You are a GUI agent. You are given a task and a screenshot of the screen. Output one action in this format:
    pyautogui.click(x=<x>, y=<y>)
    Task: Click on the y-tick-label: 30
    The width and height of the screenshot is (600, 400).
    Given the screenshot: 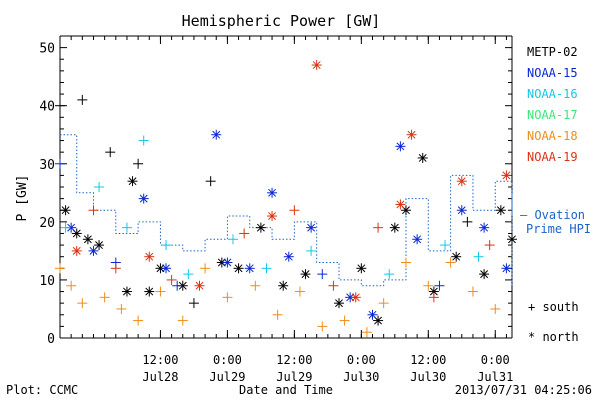 What is the action you would take?
    pyautogui.click(x=47, y=165)
    